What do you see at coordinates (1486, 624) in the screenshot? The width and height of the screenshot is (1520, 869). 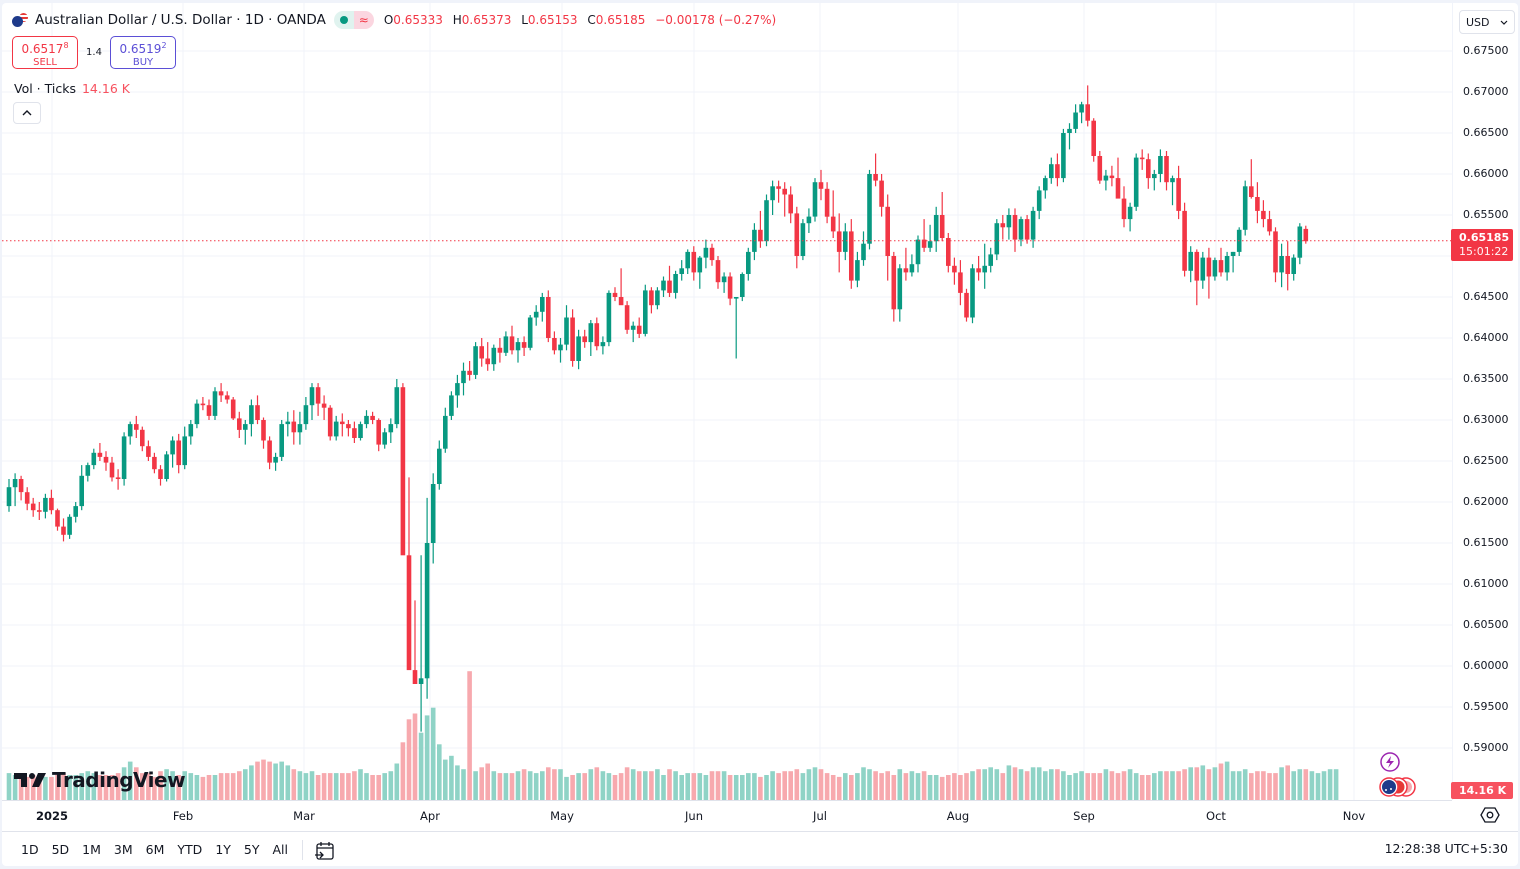 I see `price-tick: 0.60500` at bounding box center [1486, 624].